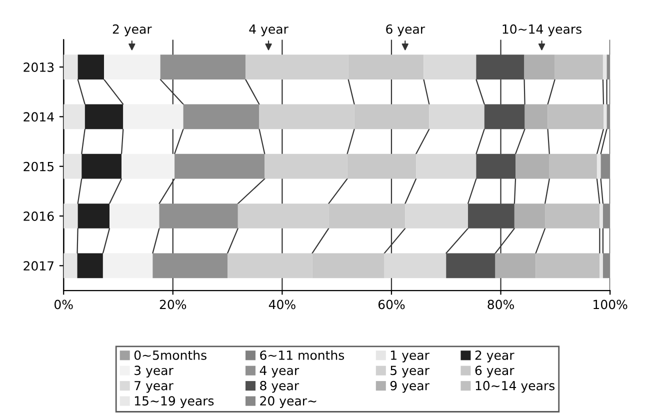  Describe the element at coordinates (280, 386) in the screenshot. I see `legend-label: 8 year` at that location.